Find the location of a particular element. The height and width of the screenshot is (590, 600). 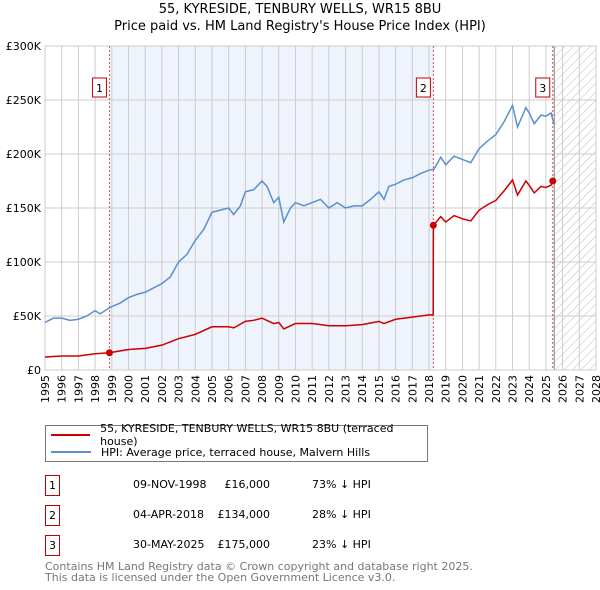

sale-marker-label: 3 is located at coordinates (542, 88).